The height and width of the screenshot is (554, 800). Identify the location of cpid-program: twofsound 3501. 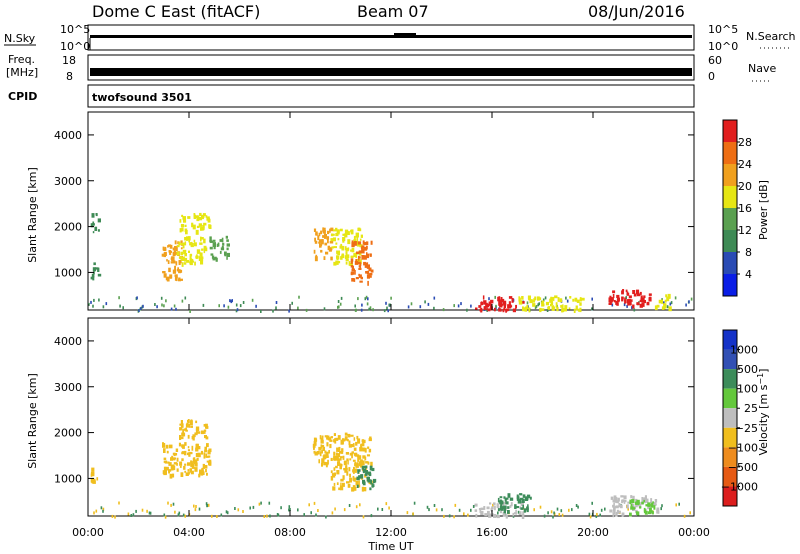
(142, 97).